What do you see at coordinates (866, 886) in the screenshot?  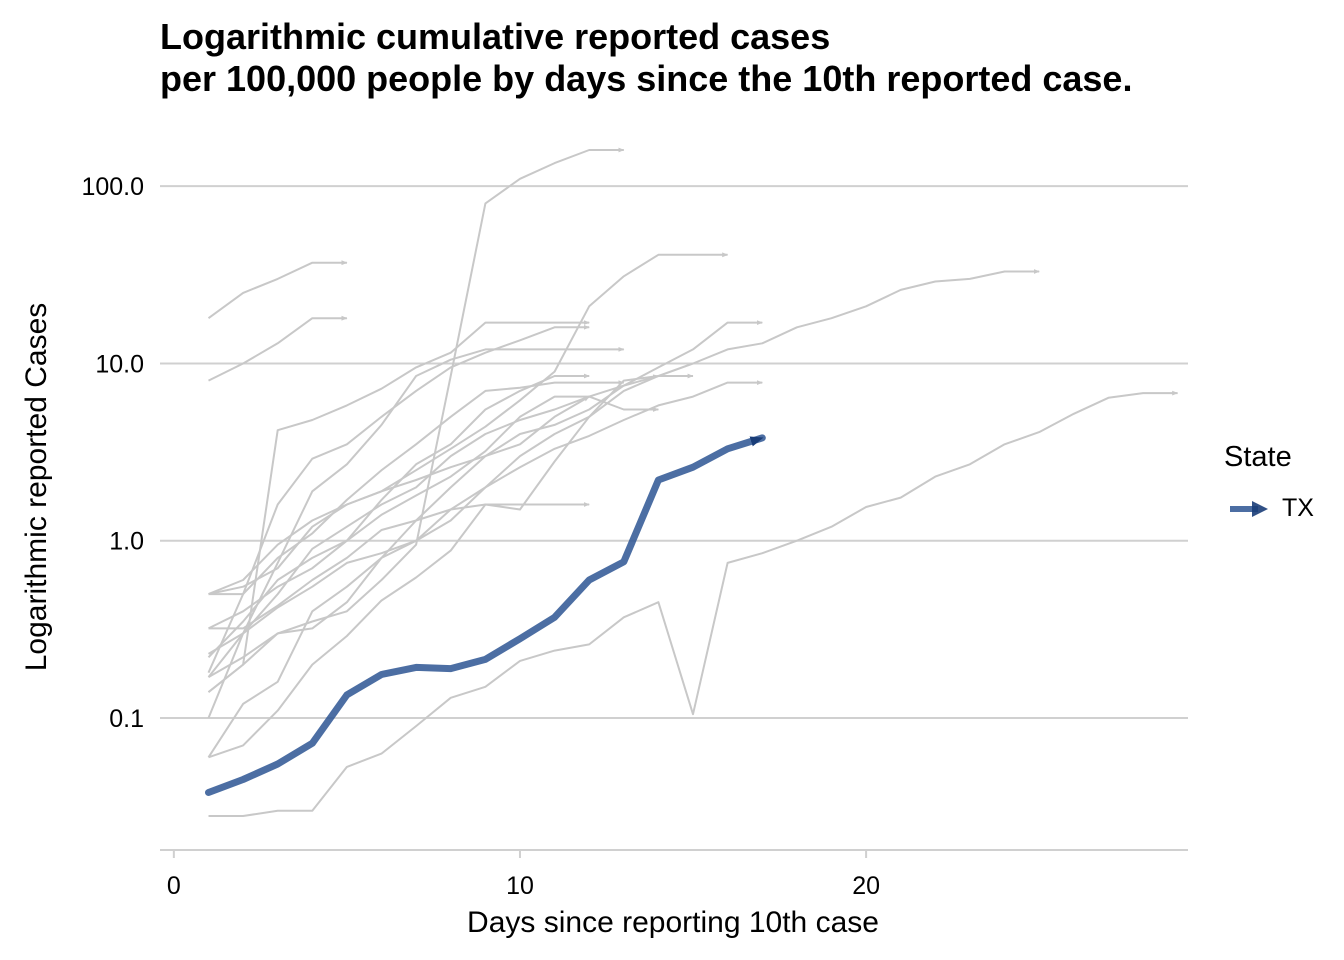 I see `x-tick-label: 20` at bounding box center [866, 886].